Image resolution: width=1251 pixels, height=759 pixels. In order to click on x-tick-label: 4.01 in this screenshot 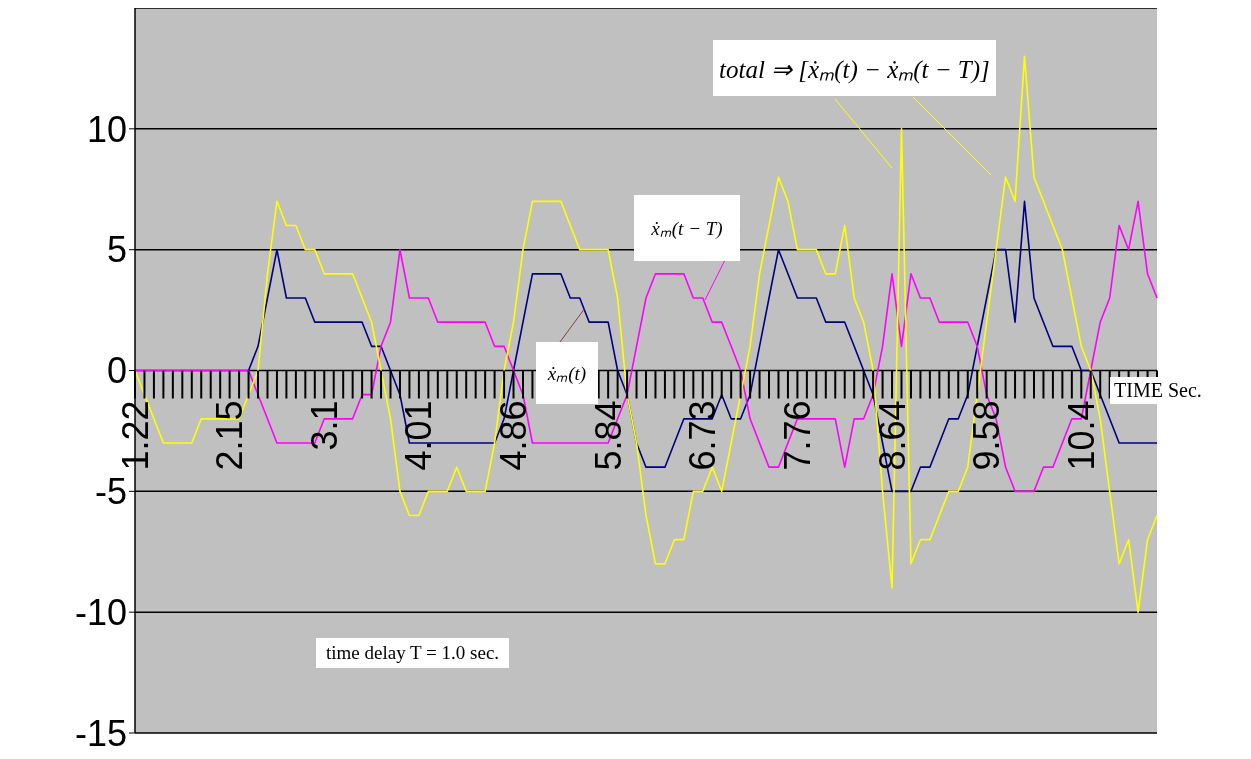, I will do `click(419, 435)`.